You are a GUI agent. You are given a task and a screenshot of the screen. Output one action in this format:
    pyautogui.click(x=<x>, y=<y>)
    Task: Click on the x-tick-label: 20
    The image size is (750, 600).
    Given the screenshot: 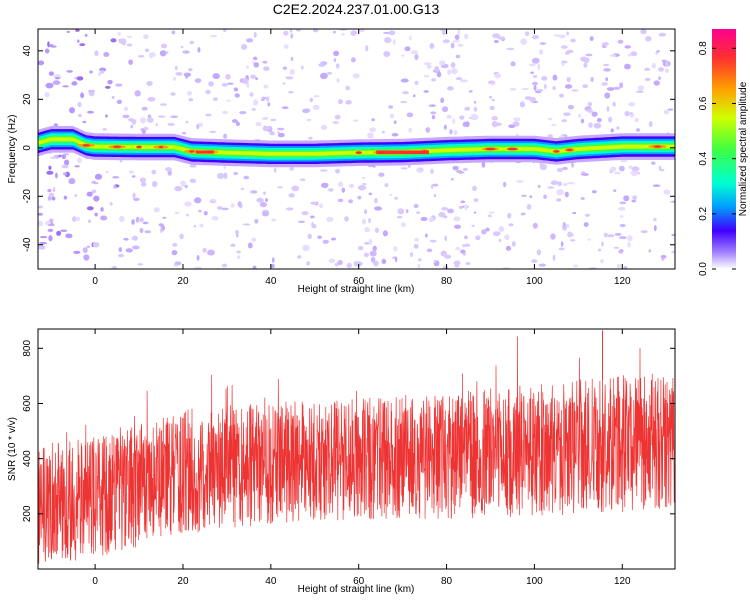 What is the action you would take?
    pyautogui.click(x=183, y=281)
    